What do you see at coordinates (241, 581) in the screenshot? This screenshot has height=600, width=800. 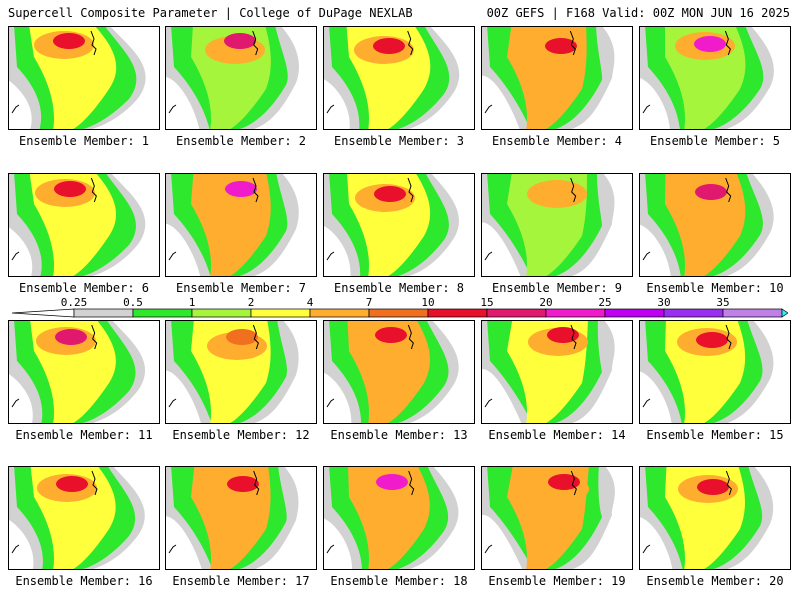 I see `ensemble-member-label: Ensemble Member: 17` at bounding box center [241, 581].